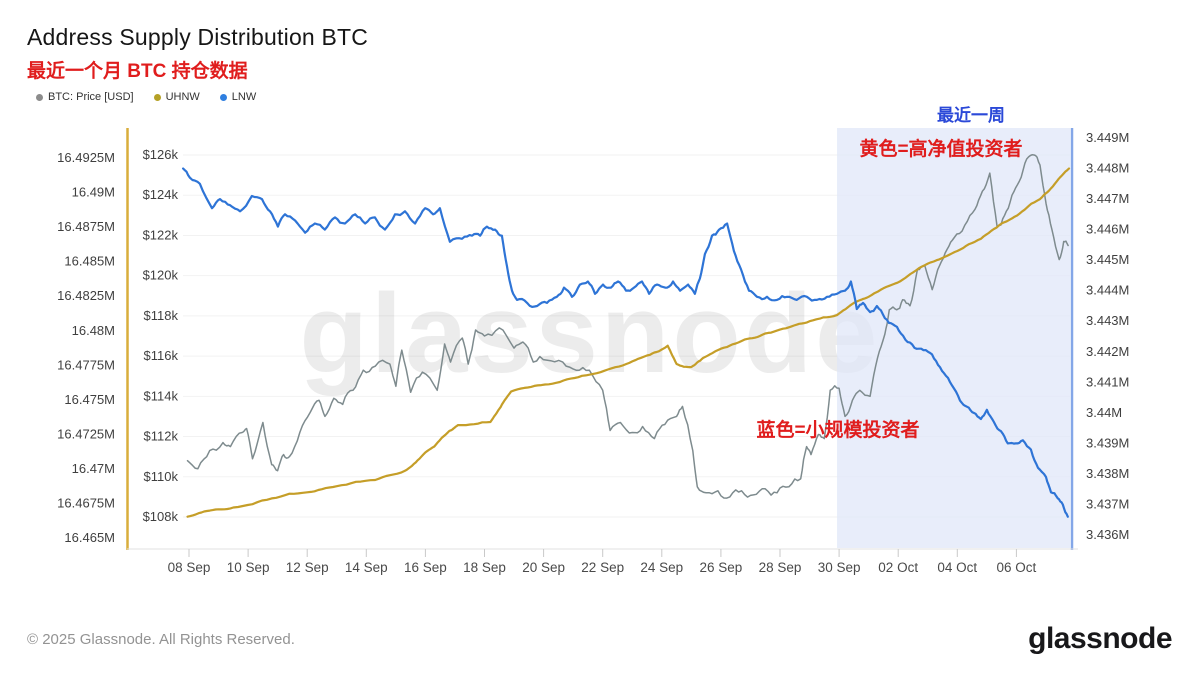  Describe the element at coordinates (189, 567) in the screenshot. I see `x-tick-label: 08 Sep` at that location.